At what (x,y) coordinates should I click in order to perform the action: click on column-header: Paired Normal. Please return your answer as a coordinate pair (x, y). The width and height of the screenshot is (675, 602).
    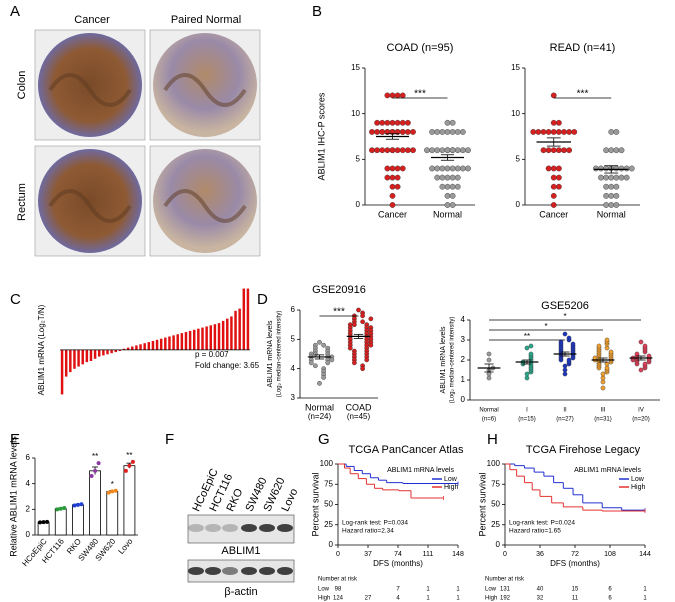
    Looking at the image, I should click on (206, 20).